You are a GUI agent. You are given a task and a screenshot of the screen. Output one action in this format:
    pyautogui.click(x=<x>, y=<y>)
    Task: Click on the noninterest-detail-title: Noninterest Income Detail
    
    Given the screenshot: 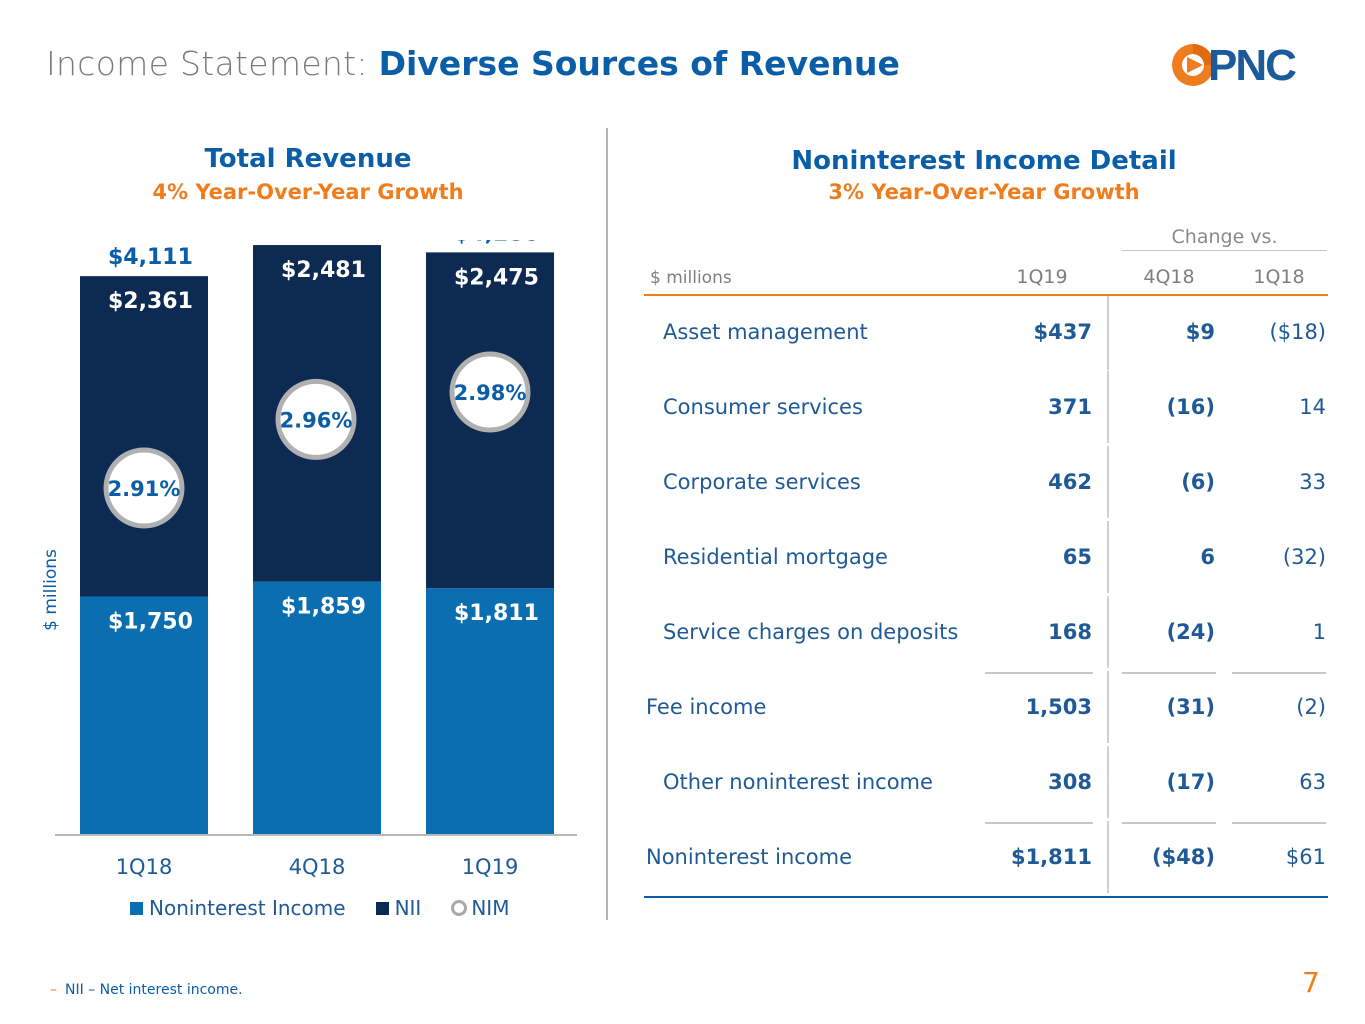 What is the action you would take?
    pyautogui.click(x=984, y=161)
    